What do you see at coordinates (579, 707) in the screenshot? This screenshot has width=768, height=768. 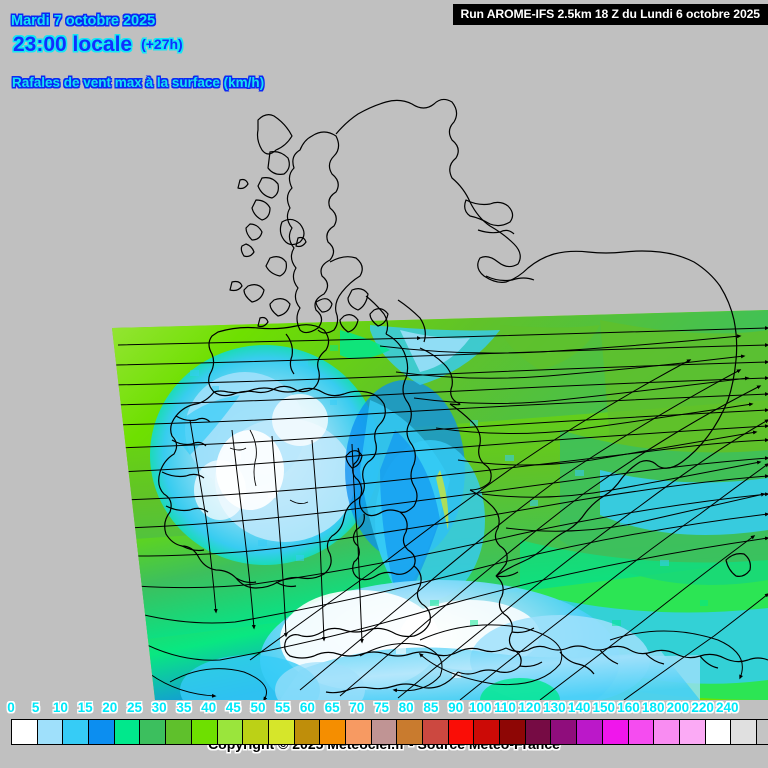 I see `legend-tick-140: 140` at bounding box center [579, 707].